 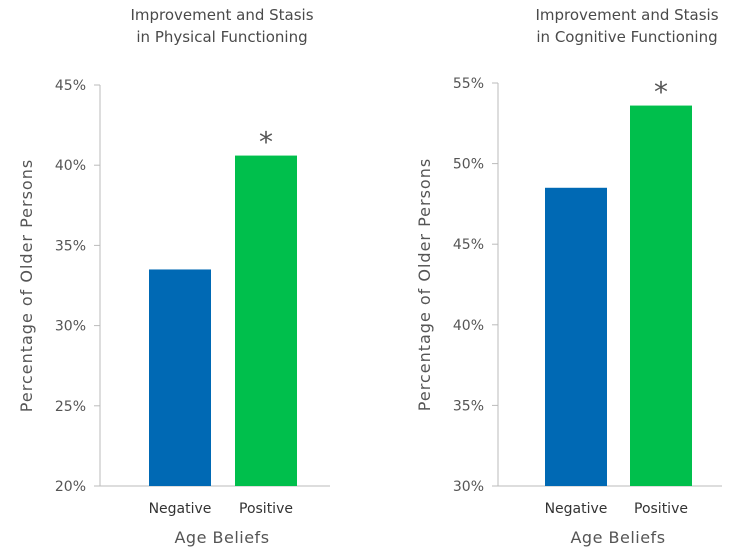 What do you see at coordinates (626, 37) in the screenshot?
I see `chart-title-line: in Cognitive Functioning` at bounding box center [626, 37].